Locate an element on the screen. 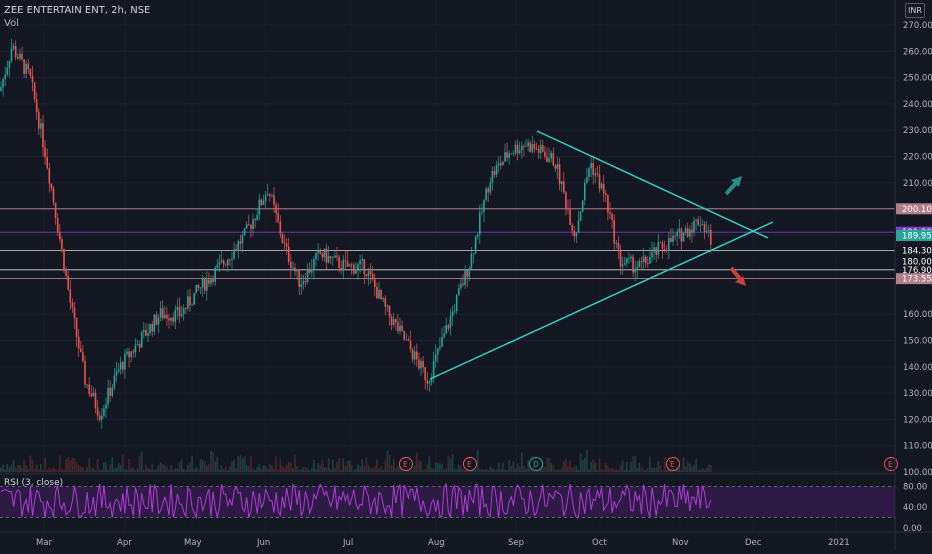  horizontal-lines is located at coordinates (447, 244).